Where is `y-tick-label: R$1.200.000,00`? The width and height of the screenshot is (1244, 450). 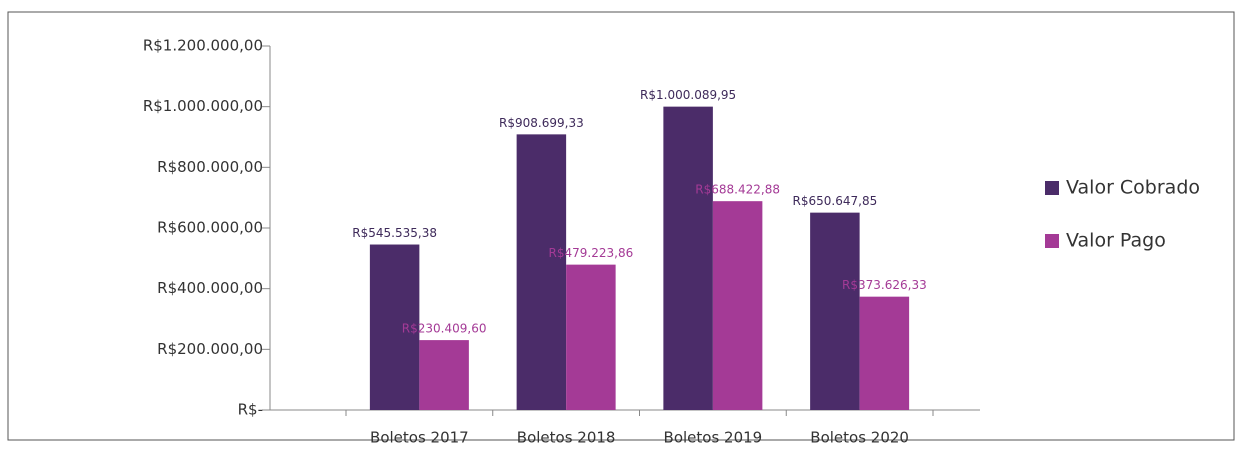
y-tick-label: R$1.200.000,00 is located at coordinates (203, 46).